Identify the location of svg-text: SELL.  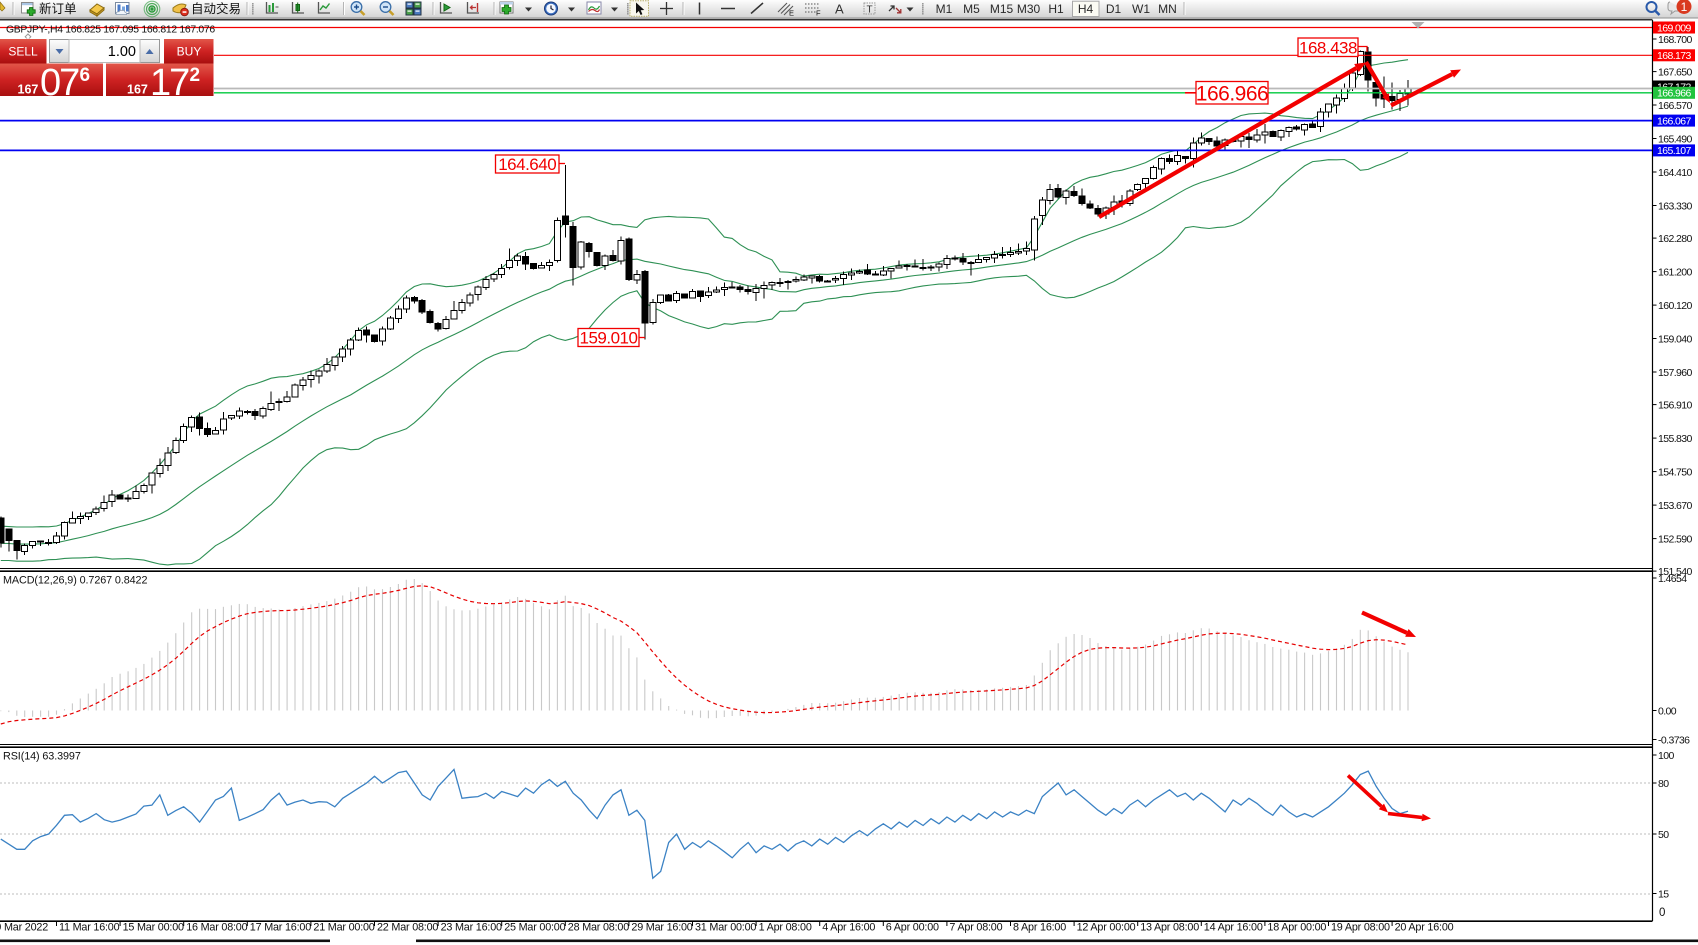
(23, 52).